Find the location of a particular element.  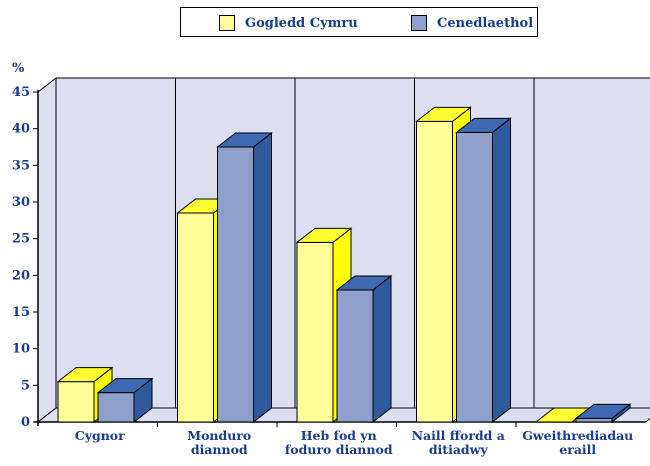

y-tick-label: 40 is located at coordinates (21, 129).